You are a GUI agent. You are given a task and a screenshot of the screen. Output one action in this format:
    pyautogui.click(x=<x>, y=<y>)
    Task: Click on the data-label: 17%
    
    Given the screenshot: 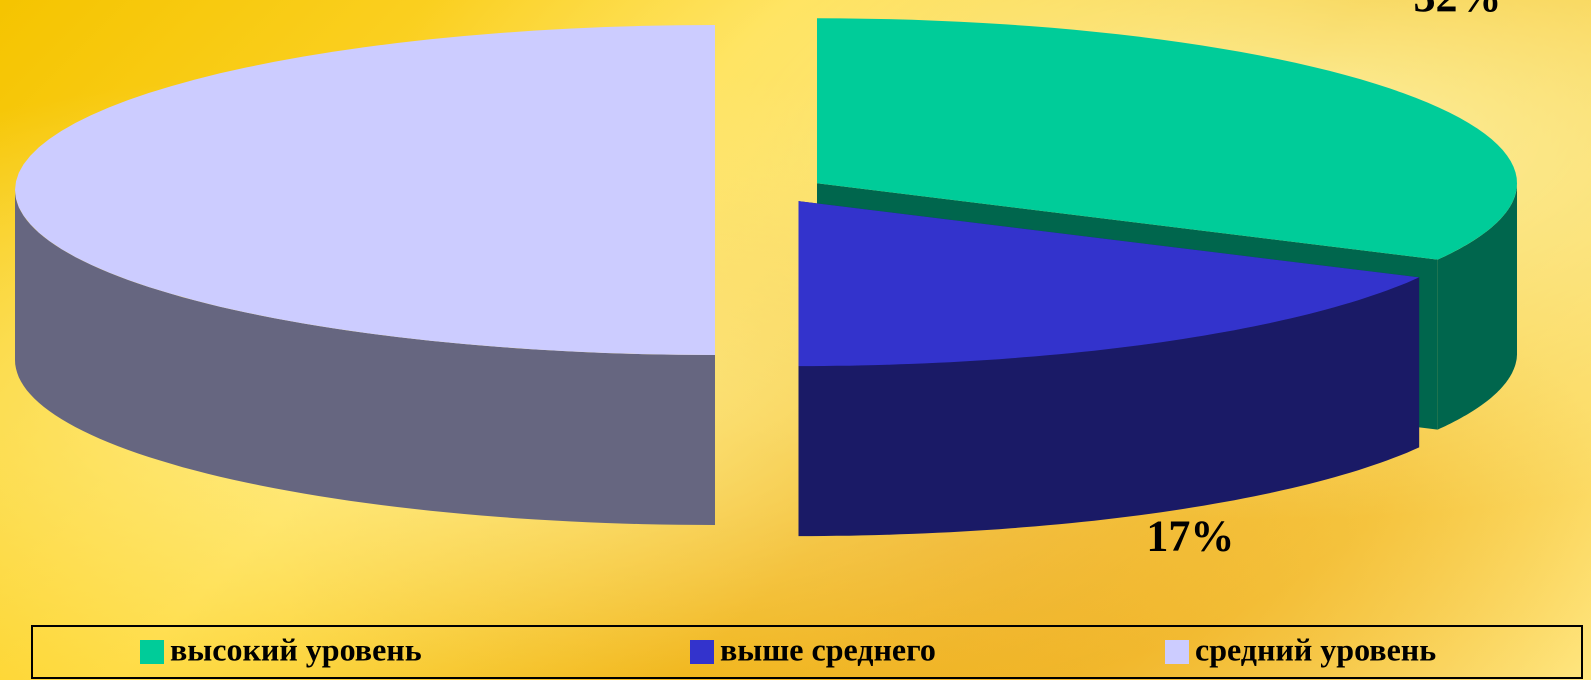 What is the action you would take?
    pyautogui.click(x=1190, y=535)
    